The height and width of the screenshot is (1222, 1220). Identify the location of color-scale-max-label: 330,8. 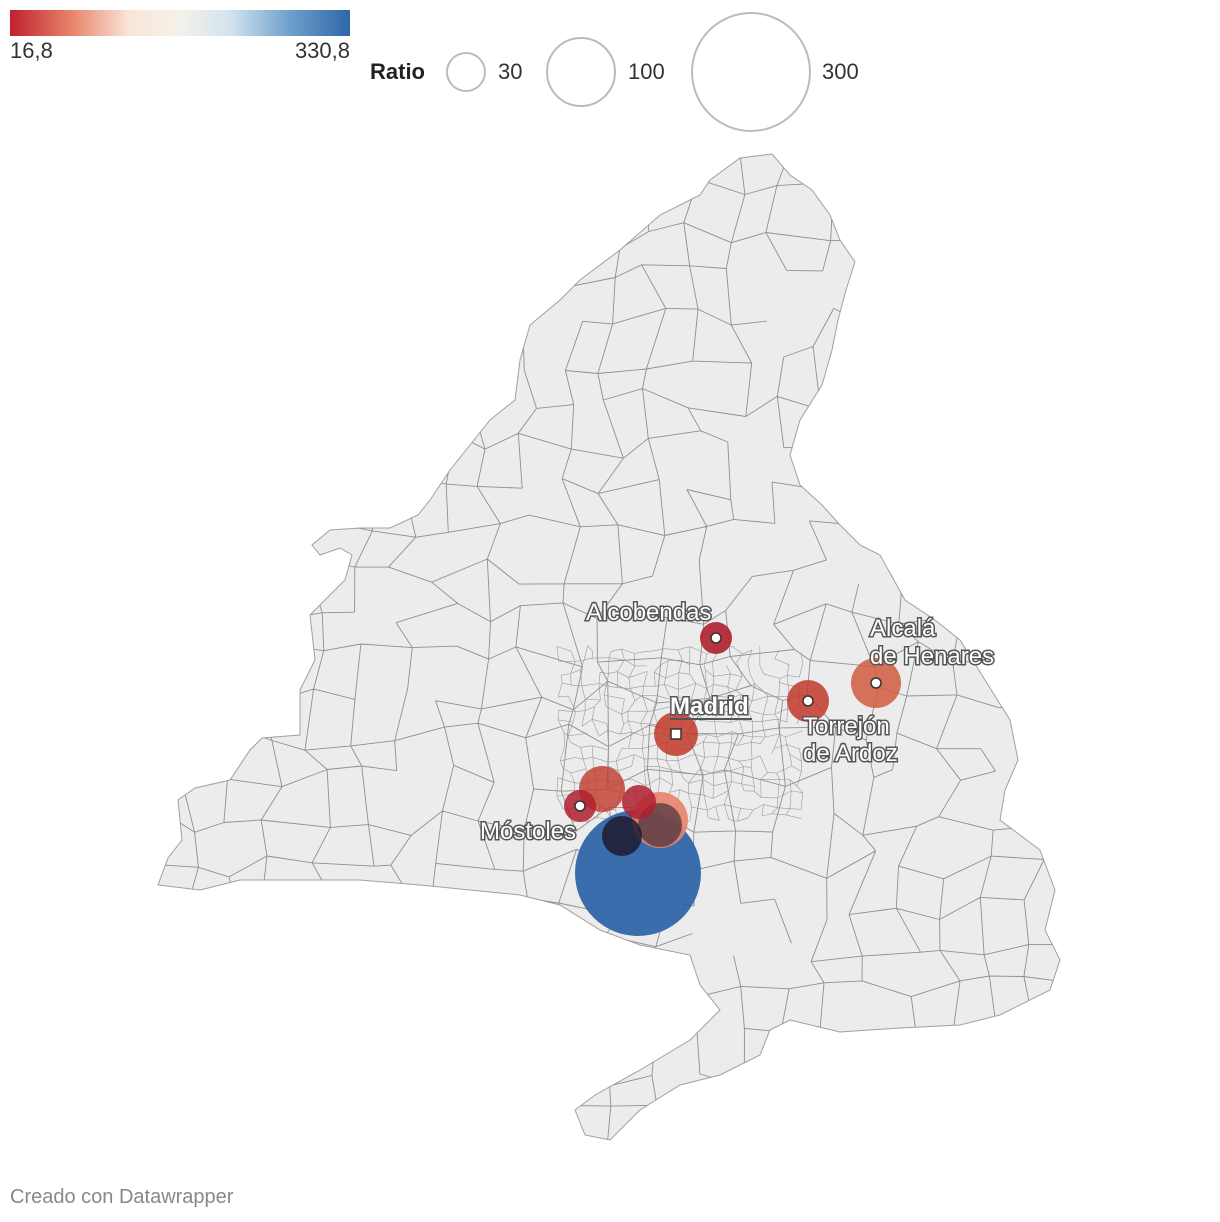
(322, 50).